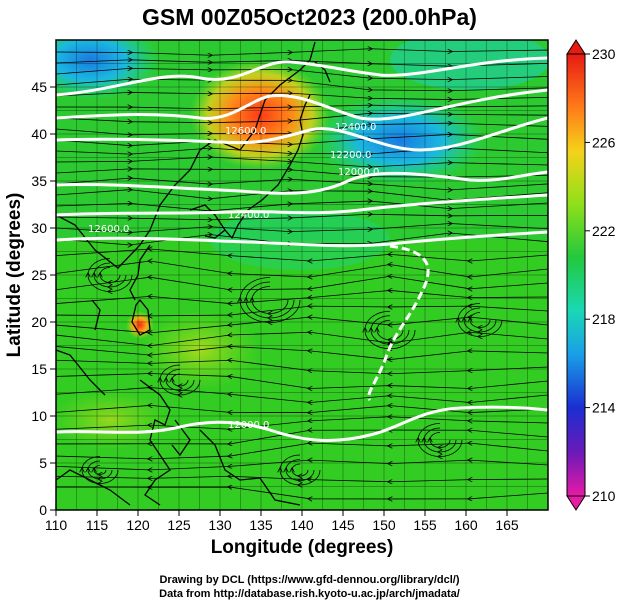  Describe the element at coordinates (39, 87) in the screenshot. I see `y-tick-label: 45` at that location.